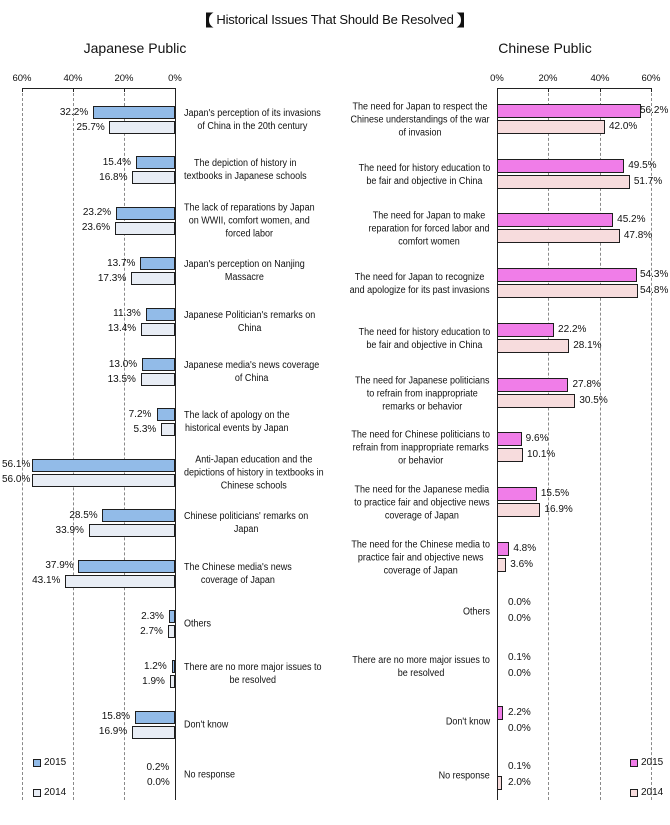 The width and height of the screenshot is (670, 825). I want to click on value-label: 51.7%, so click(648, 181).